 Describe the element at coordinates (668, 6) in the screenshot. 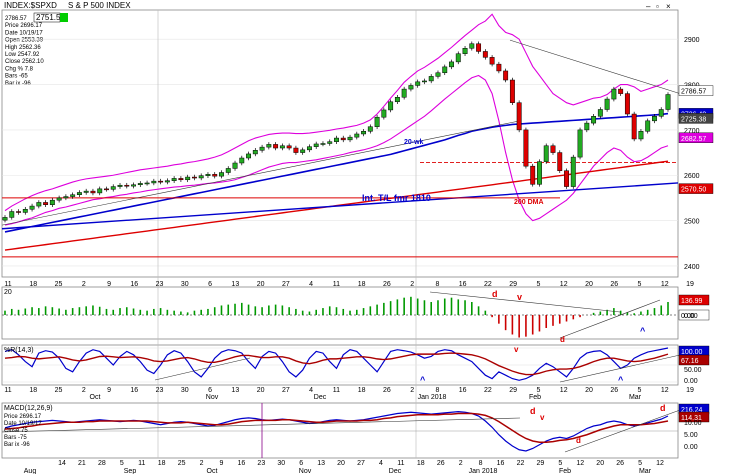

I see `close-icon: ×` at that location.